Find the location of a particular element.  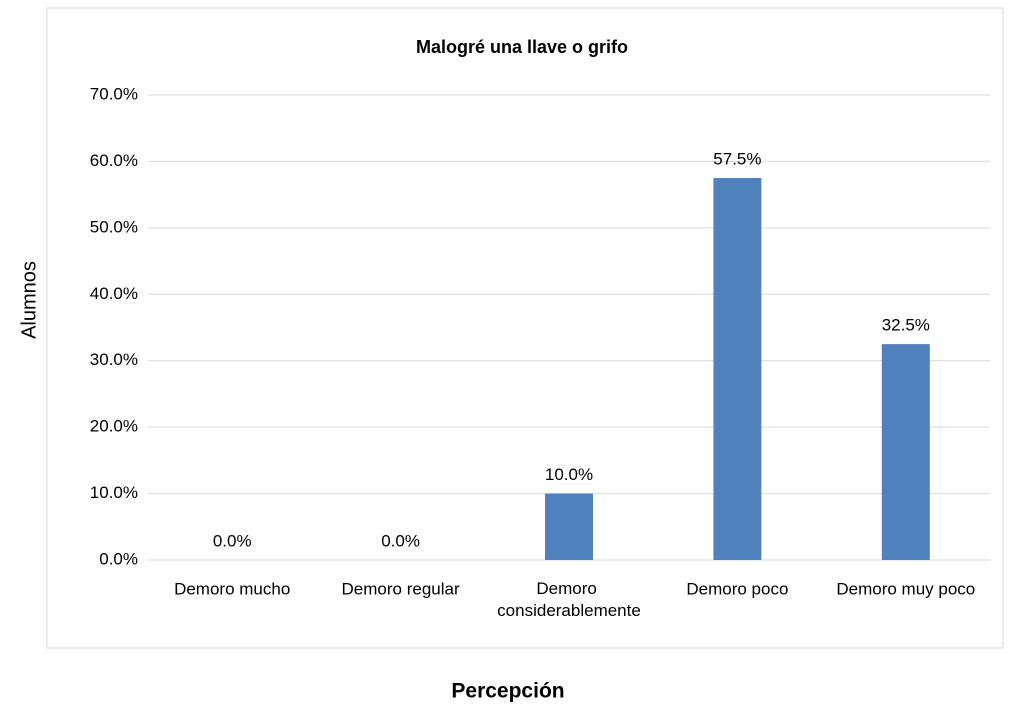

x-tick-label: Demoro considerablemente is located at coordinates (569, 599).